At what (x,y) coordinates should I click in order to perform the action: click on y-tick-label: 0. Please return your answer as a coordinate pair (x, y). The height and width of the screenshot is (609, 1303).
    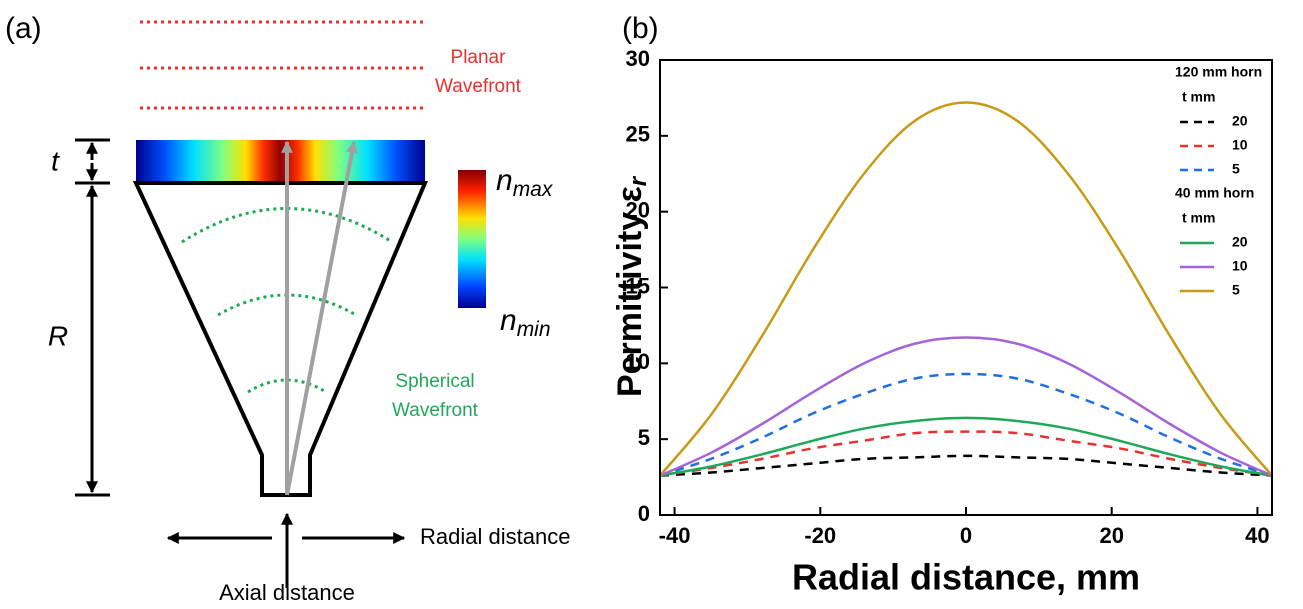
    Looking at the image, I should click on (644, 513).